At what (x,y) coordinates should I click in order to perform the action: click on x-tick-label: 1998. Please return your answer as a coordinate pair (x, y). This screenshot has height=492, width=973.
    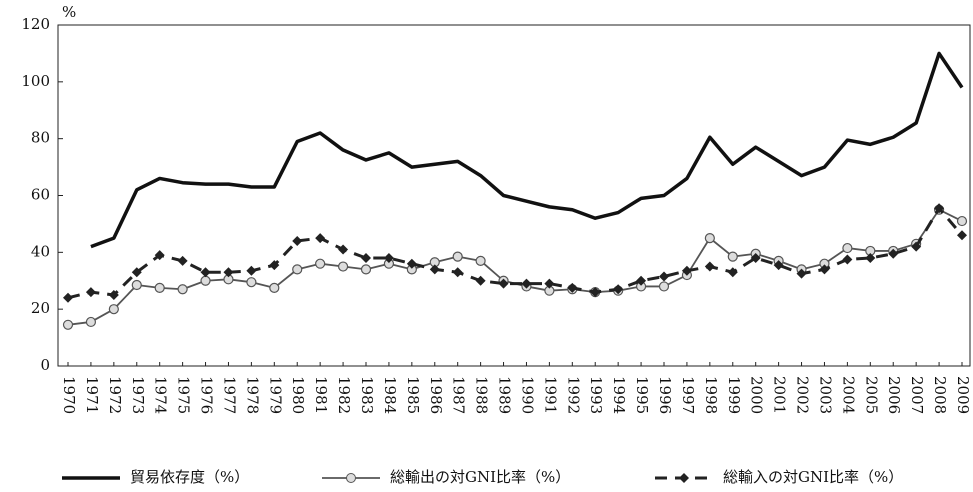
    Looking at the image, I should click on (711, 395).